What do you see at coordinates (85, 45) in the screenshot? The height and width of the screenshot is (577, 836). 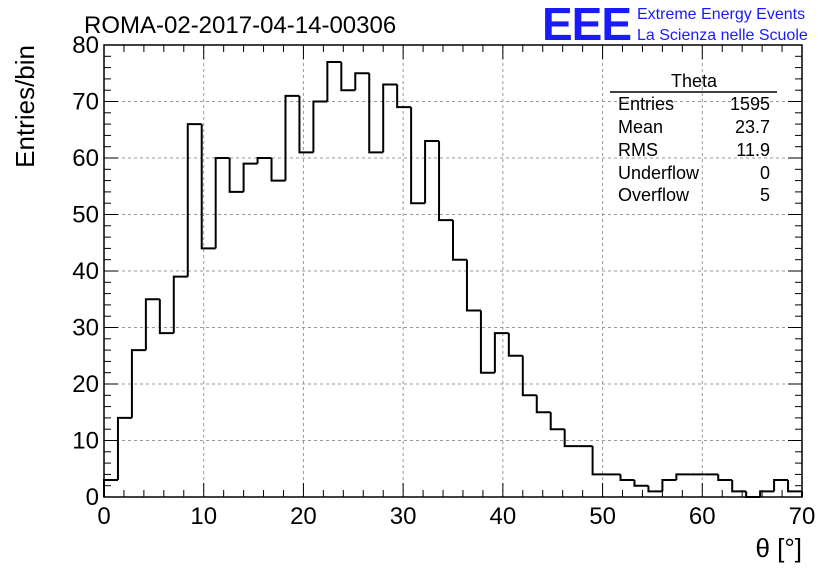 I see `y-tick-label: 80` at bounding box center [85, 45].